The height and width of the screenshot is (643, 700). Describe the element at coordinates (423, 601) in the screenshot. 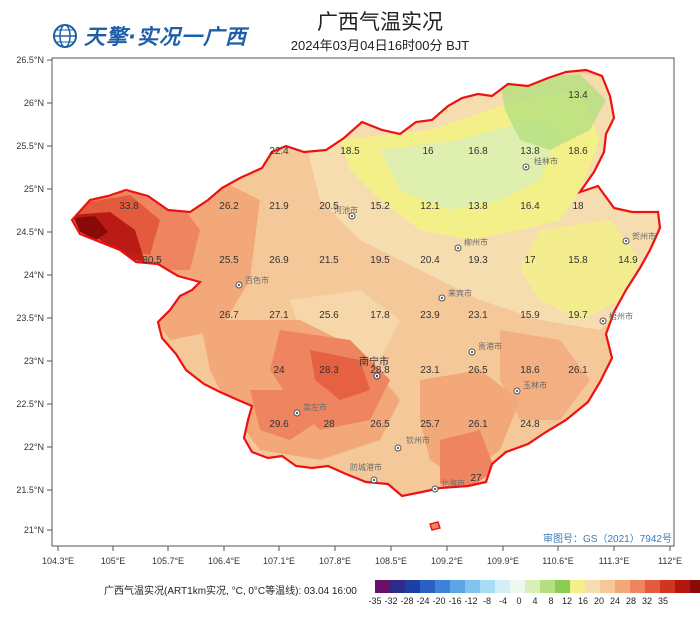

I see `legend-tick-label: -24` at that location.